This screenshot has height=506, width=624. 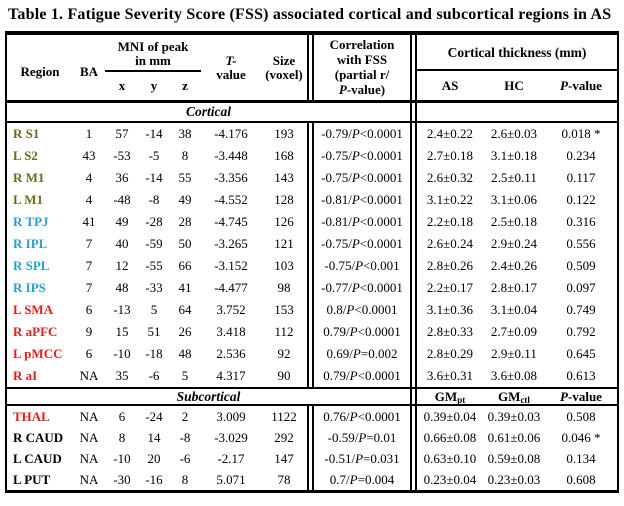 I want to click on col-header-gm-ctl: GMctl, so click(x=514, y=397).